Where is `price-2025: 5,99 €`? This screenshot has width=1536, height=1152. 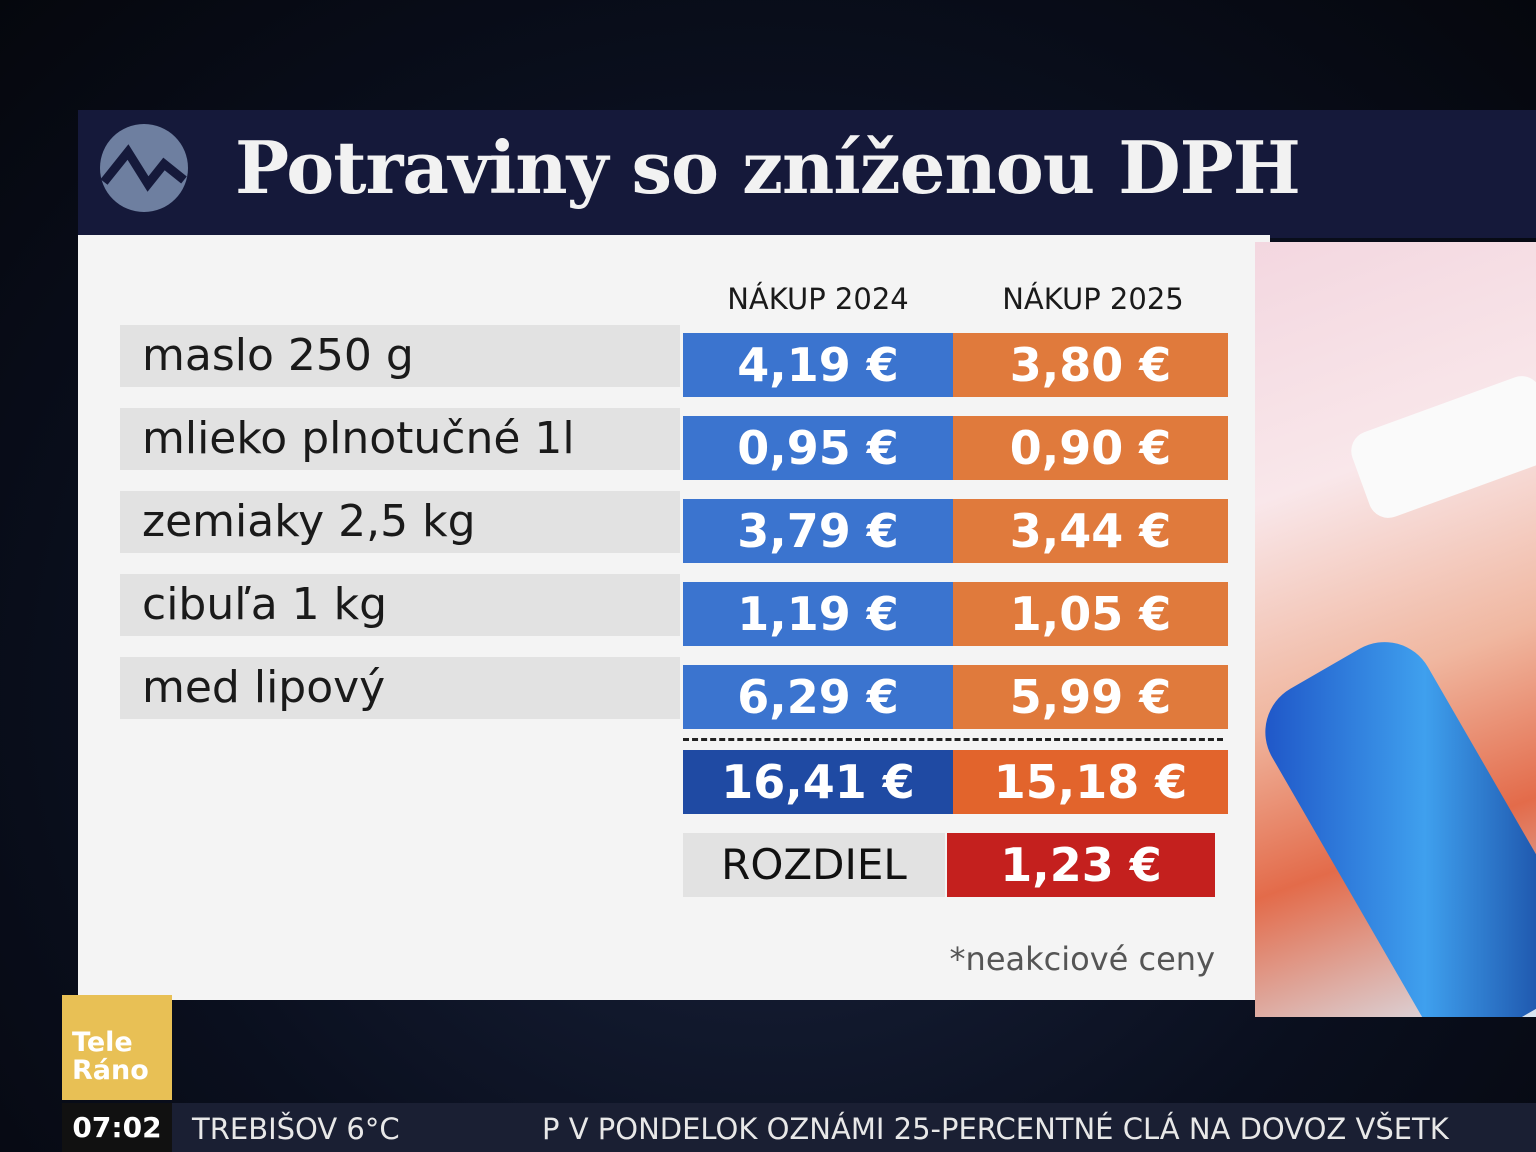 price-2025: 5,99 € is located at coordinates (1090, 697).